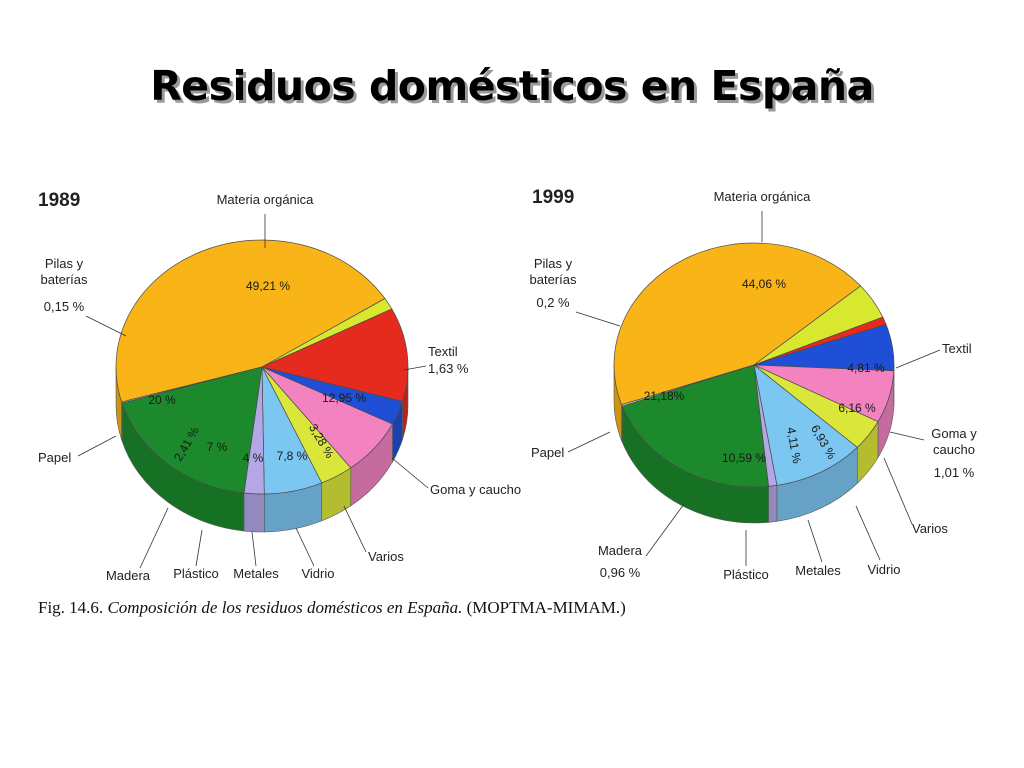  What do you see at coordinates (553, 302) in the screenshot?
I see `category-value-pilas-y-baterias: 0,2 %` at bounding box center [553, 302].